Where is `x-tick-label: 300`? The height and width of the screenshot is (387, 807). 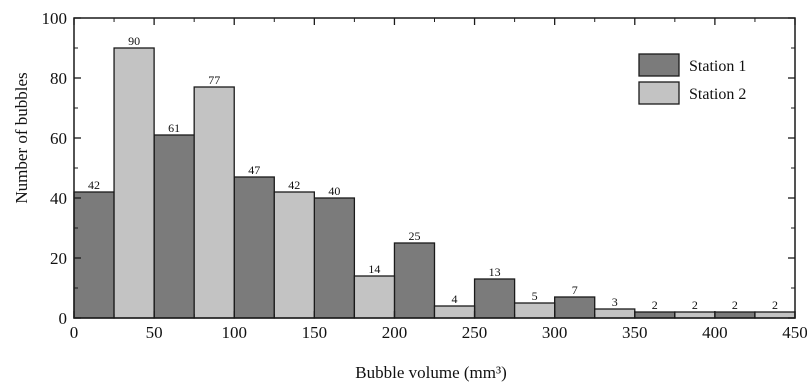 x-tick-label: 300 is located at coordinates (555, 332).